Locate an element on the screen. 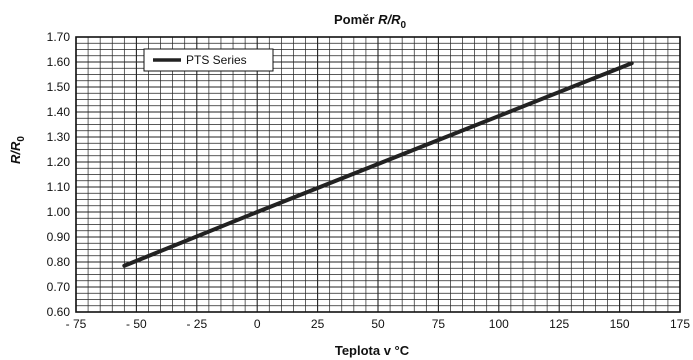  legend-label: PTS Series is located at coordinates (216, 60).